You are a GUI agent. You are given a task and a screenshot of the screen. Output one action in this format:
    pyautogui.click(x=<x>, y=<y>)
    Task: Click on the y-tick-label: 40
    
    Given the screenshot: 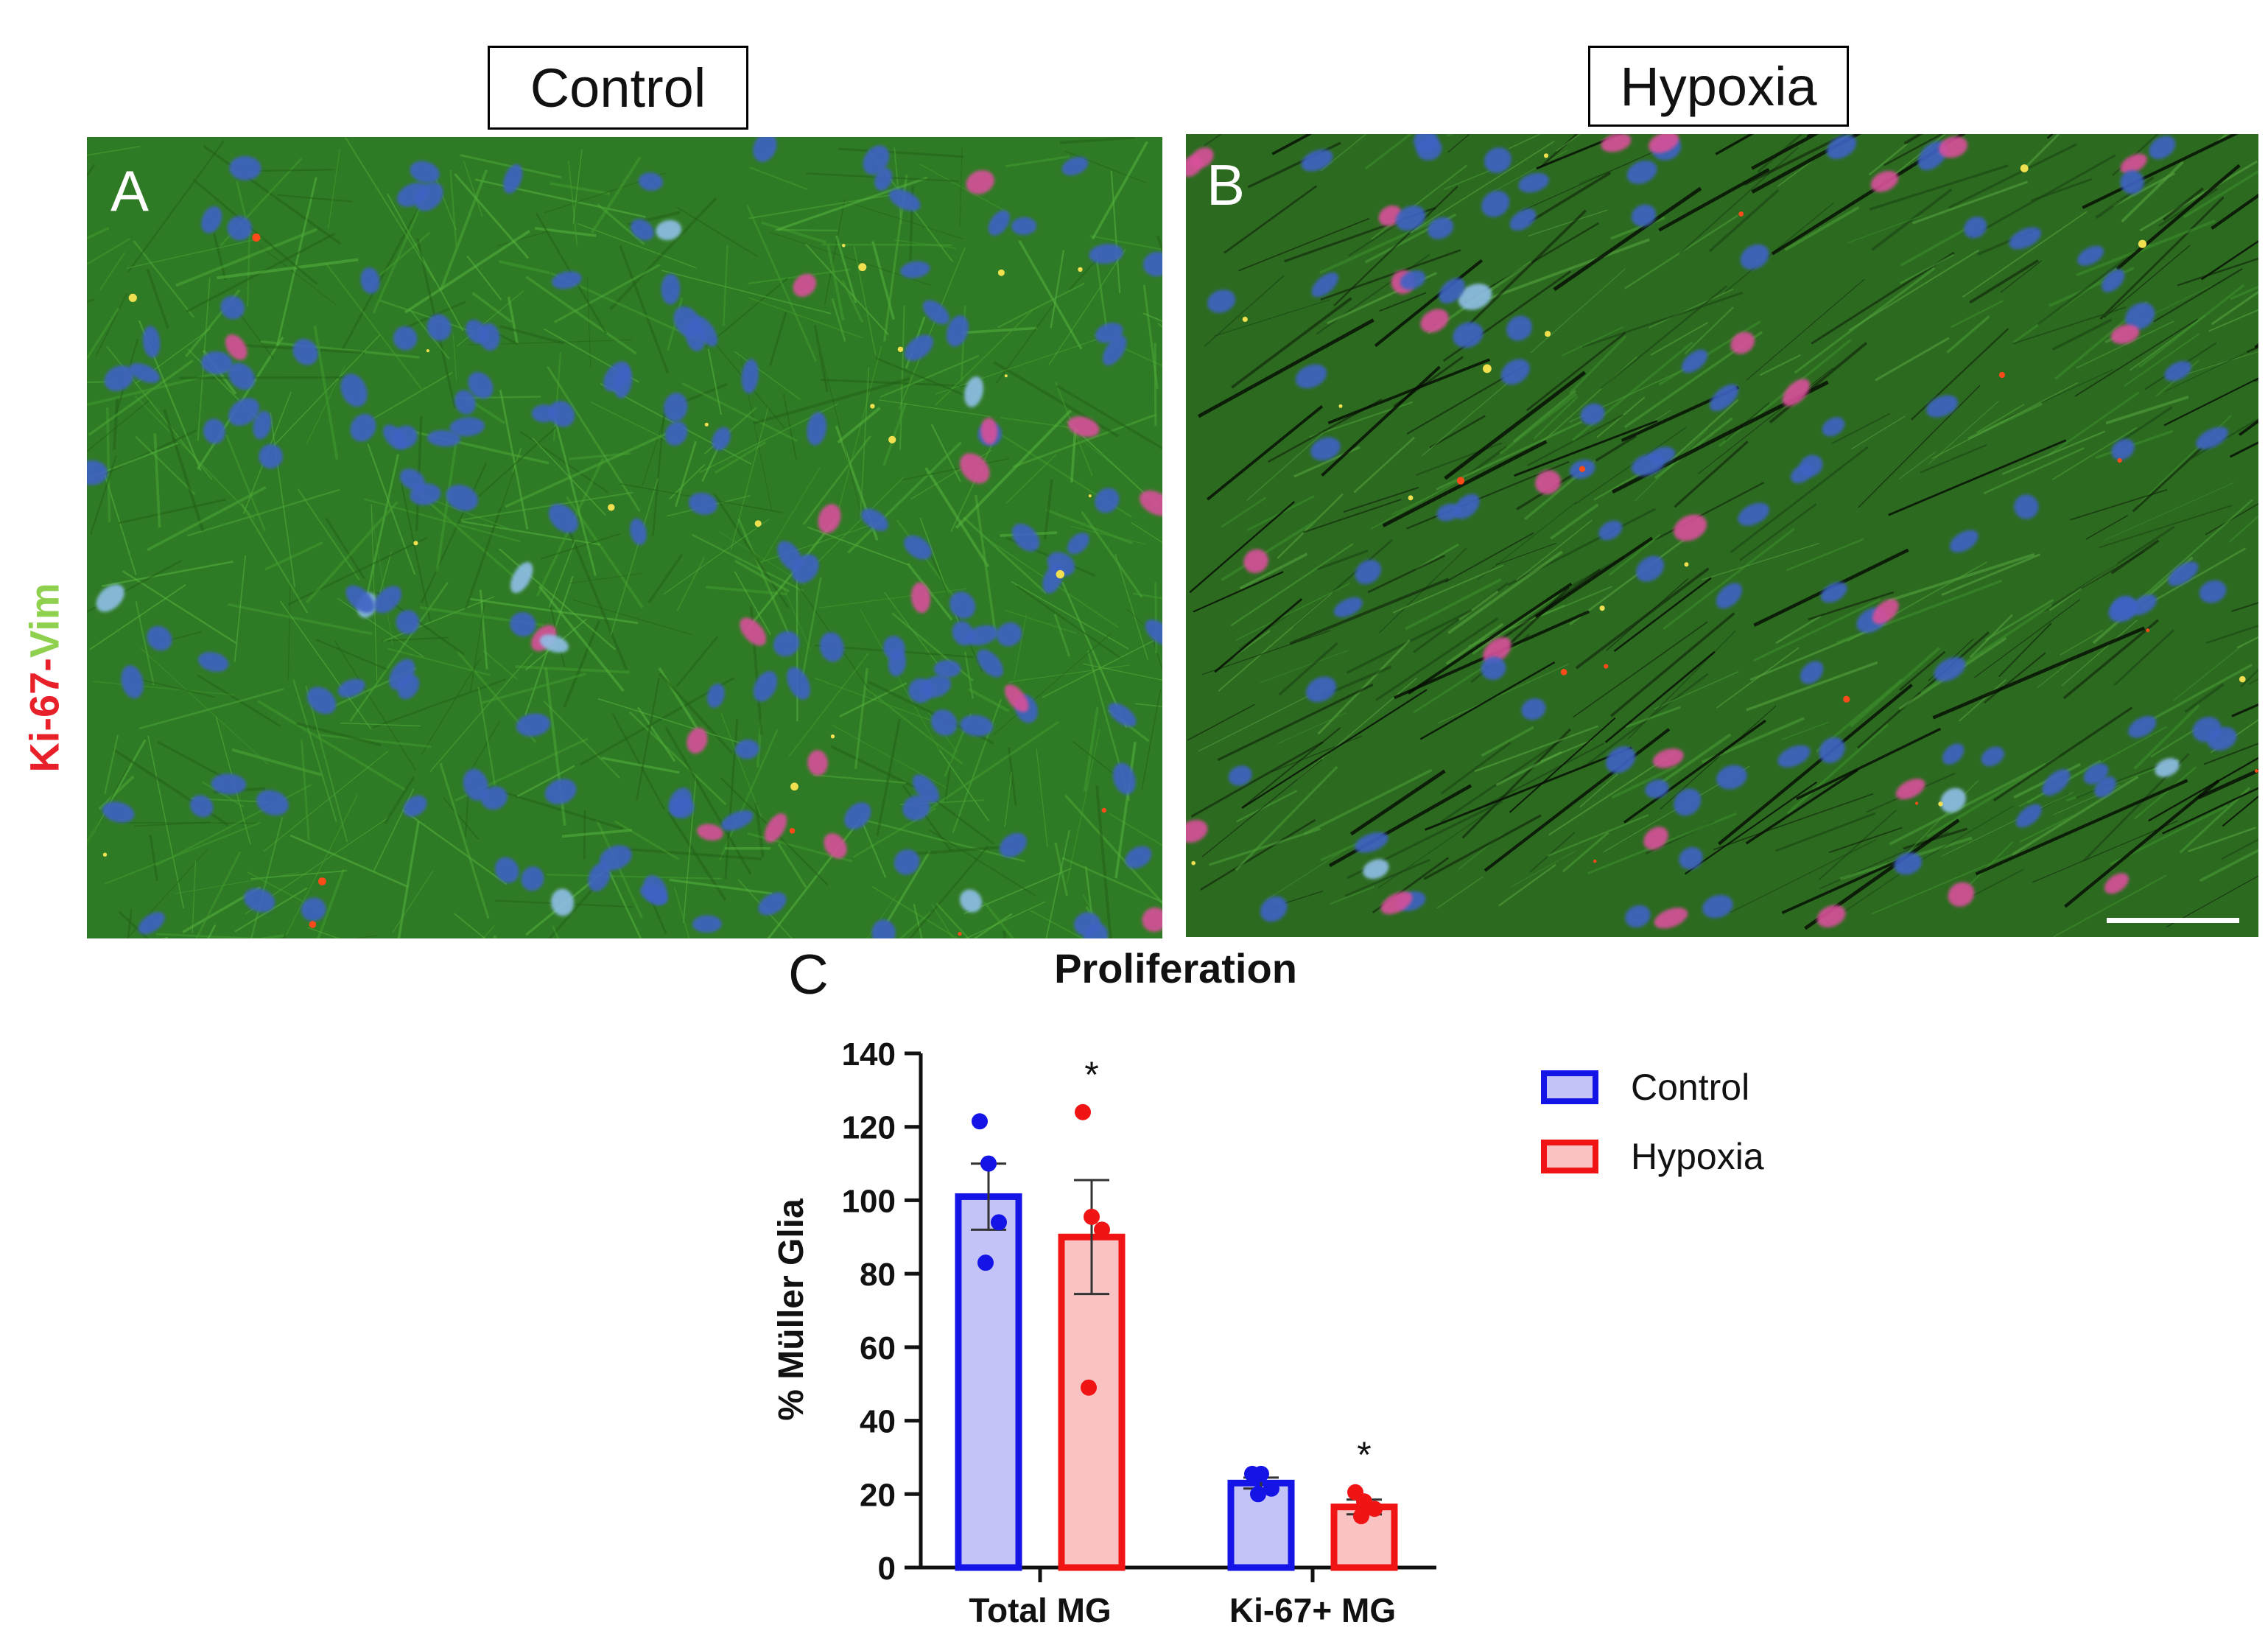 What is the action you would take?
    pyautogui.click(x=878, y=1422)
    